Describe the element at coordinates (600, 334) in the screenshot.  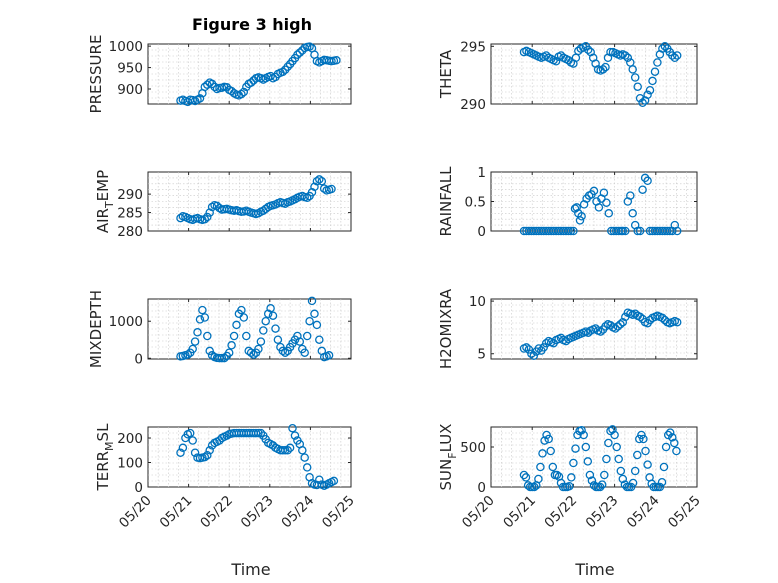
I see `series-h2omixra` at that location.